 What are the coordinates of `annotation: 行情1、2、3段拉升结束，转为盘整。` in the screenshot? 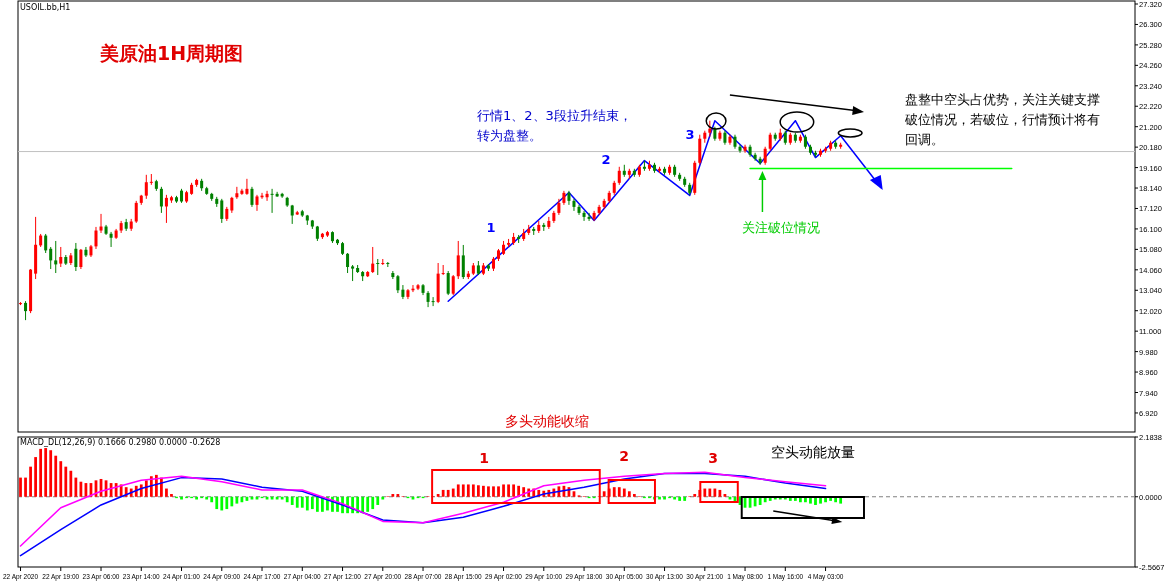 It's located at (554, 125).